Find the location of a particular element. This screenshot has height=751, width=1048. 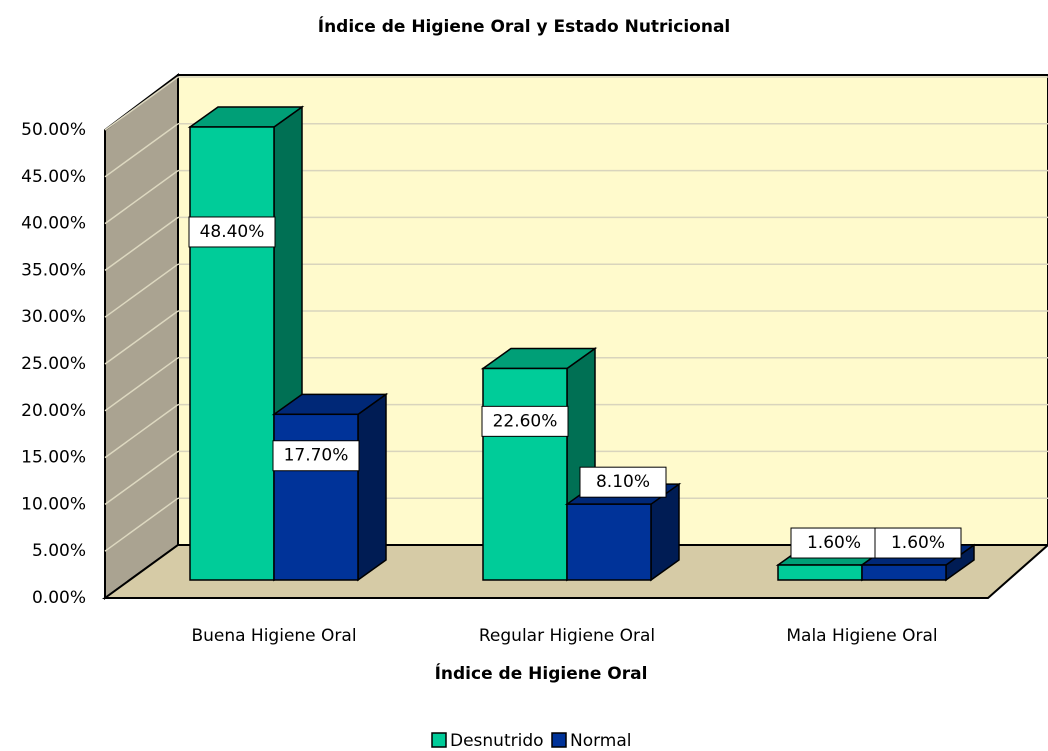

y-tick-label: 25.00% is located at coordinates (53, 364).